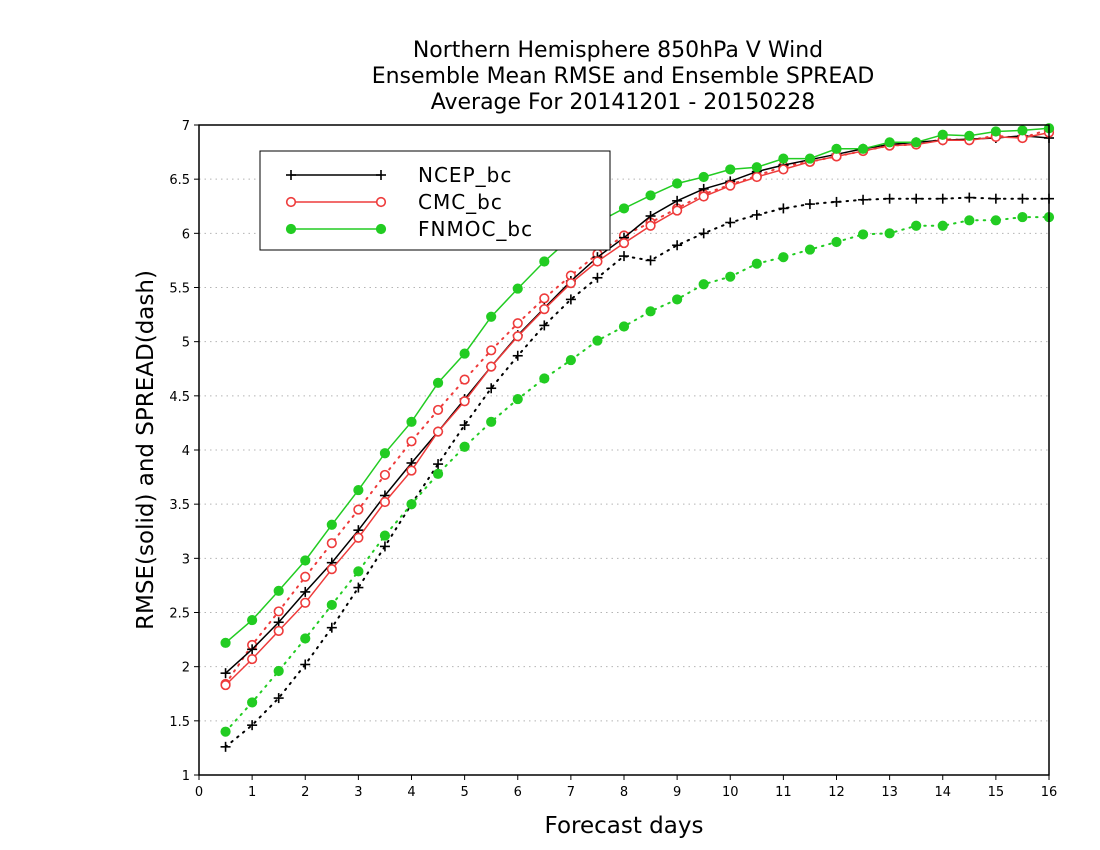 The height and width of the screenshot is (850, 1100). I want to click on x-tick-label: 4, so click(411, 792).